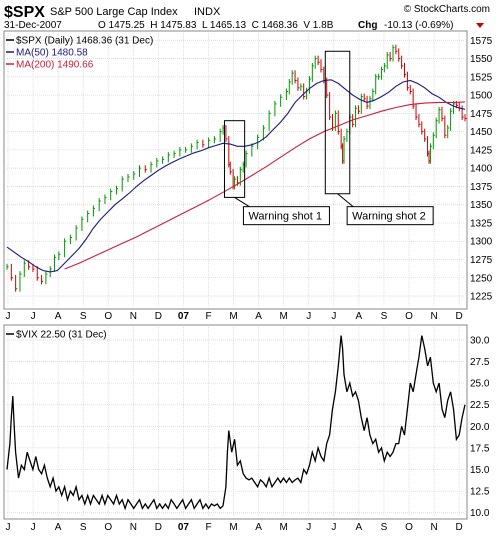 This screenshot has width=496, height=538. What do you see at coordinates (481, 41) in the screenshot?
I see `price-y-tick-label: 1575` at bounding box center [481, 41].